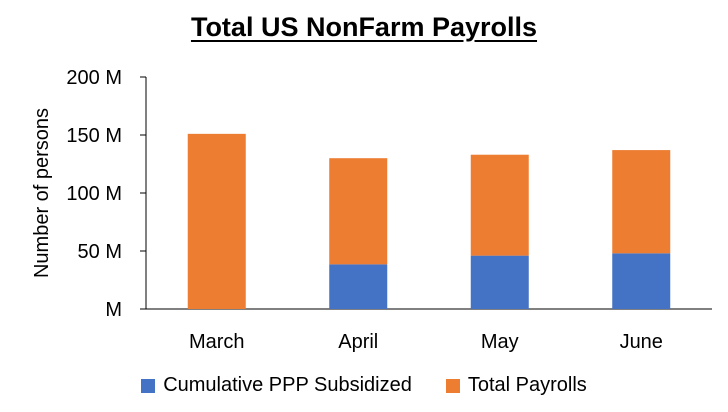 The image size is (728, 412). Describe the element at coordinates (499, 205) in the screenshot. I see `bar-total-may` at that location.